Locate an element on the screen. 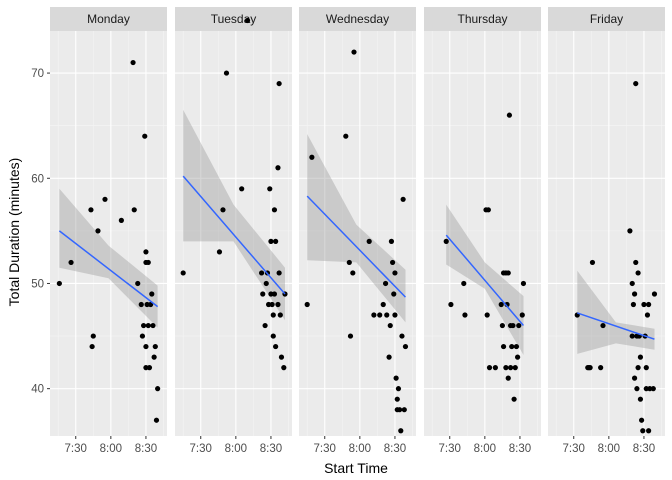  y-tick-label: 40 is located at coordinates (37, 390).